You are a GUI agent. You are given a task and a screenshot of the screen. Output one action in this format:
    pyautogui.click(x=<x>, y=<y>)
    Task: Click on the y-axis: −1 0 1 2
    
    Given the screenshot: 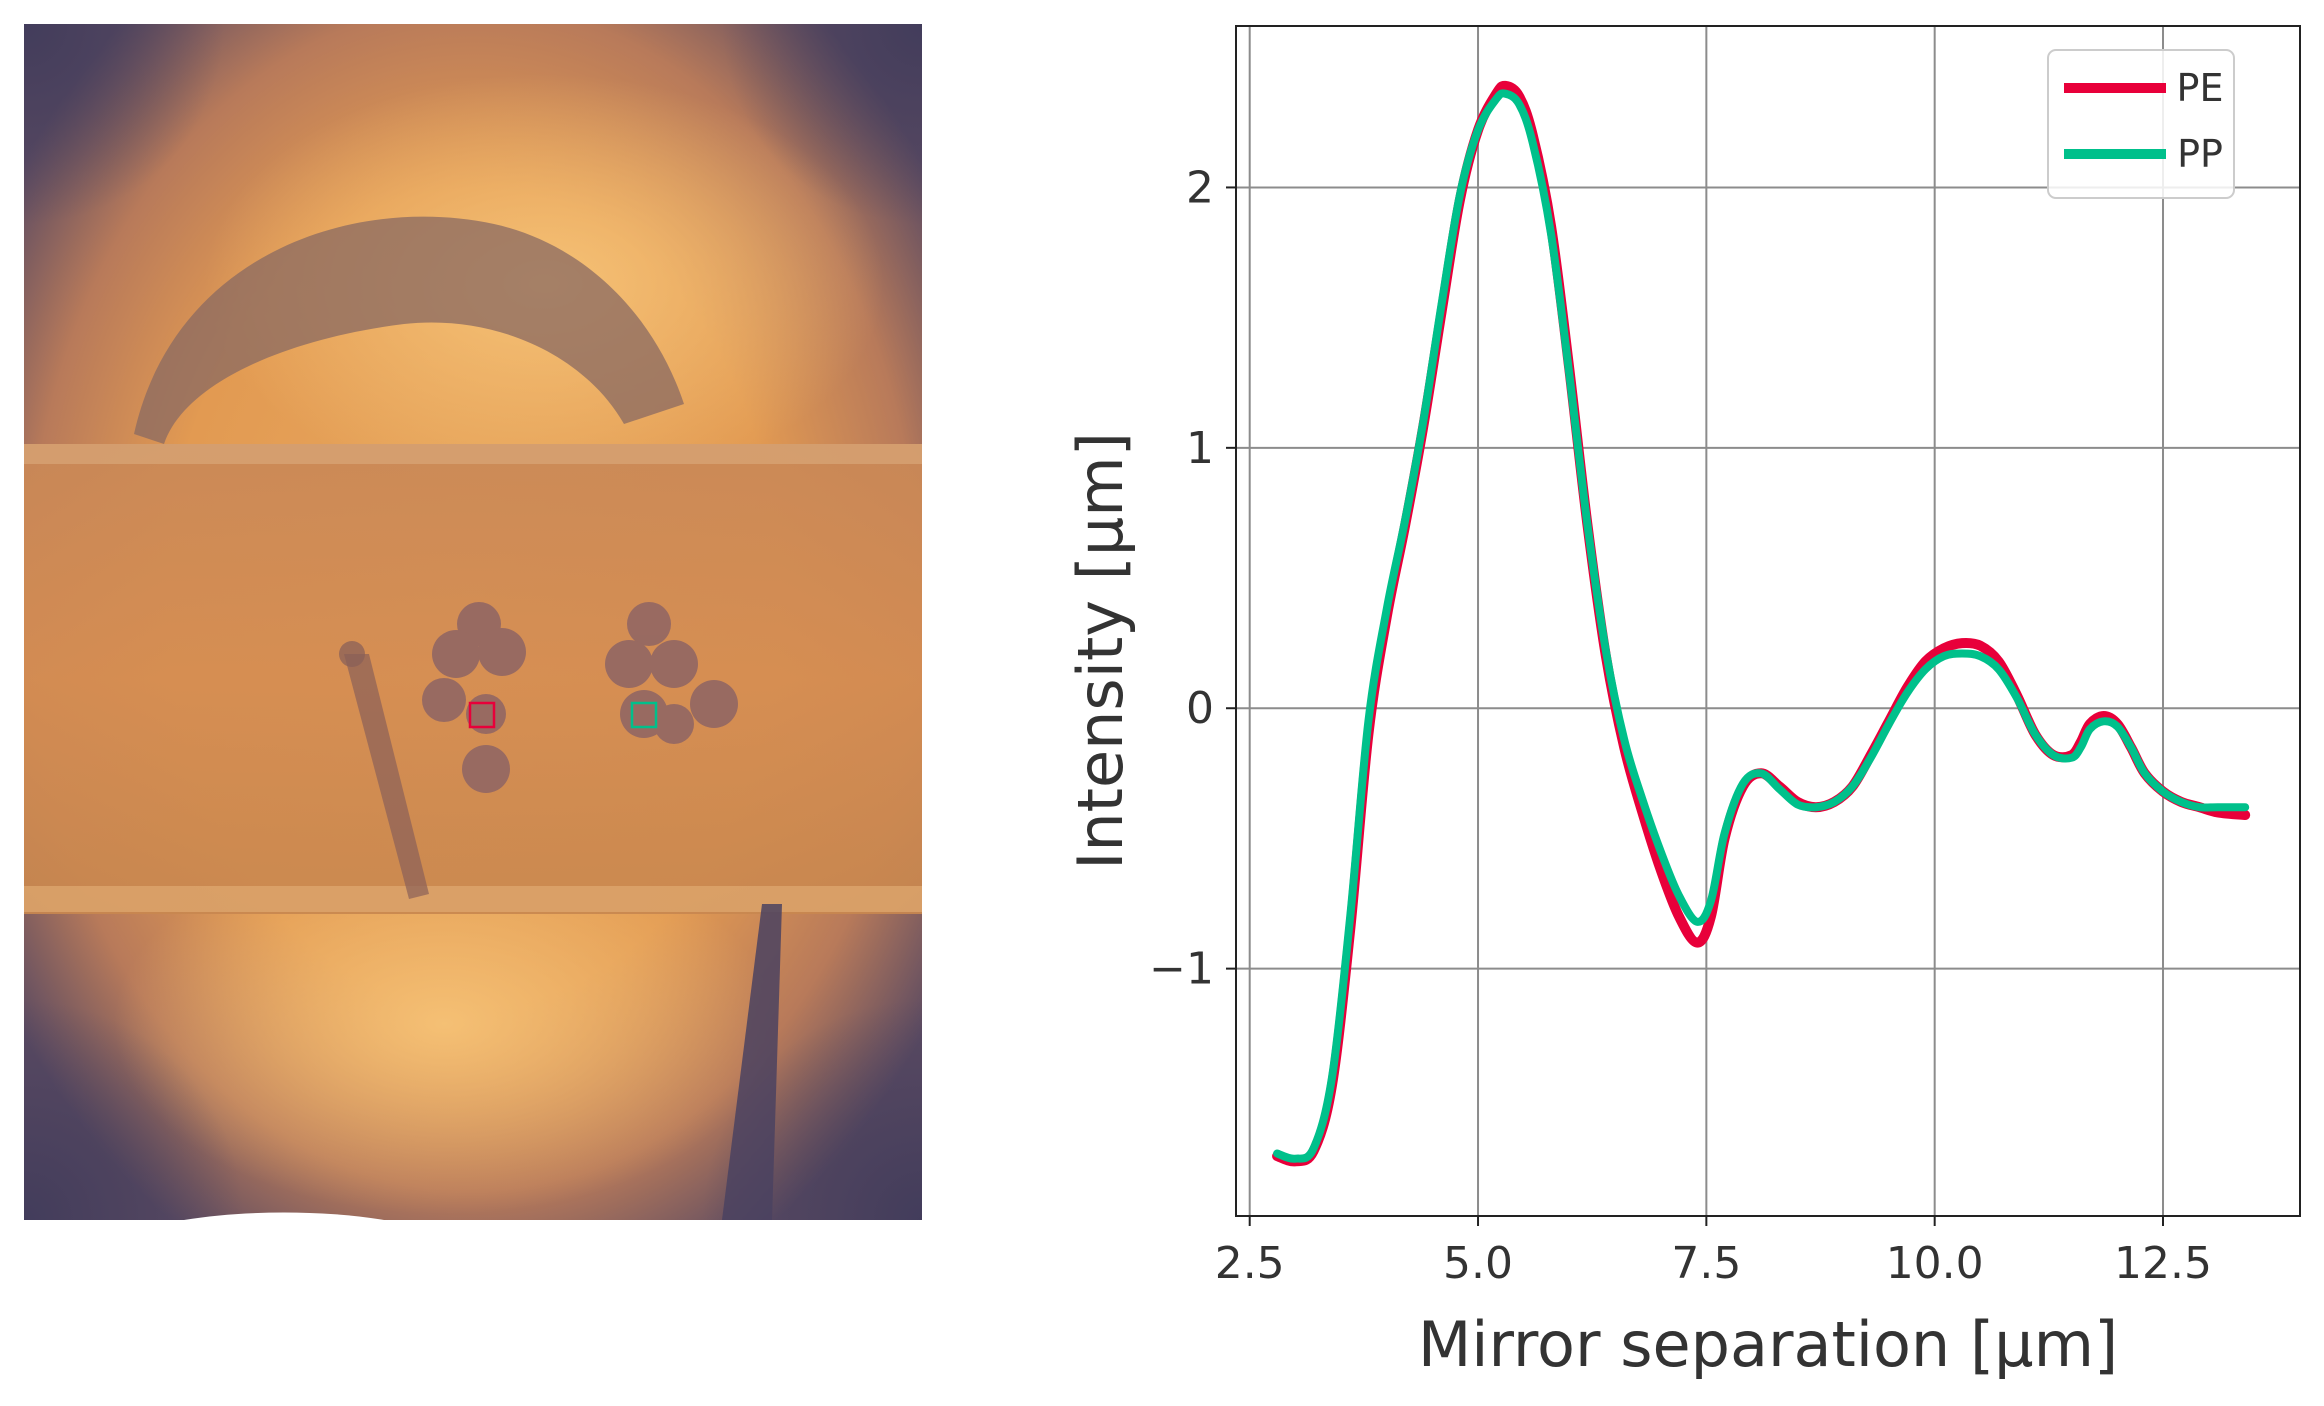 What is the action you would take?
    pyautogui.click(x=1192, y=578)
    